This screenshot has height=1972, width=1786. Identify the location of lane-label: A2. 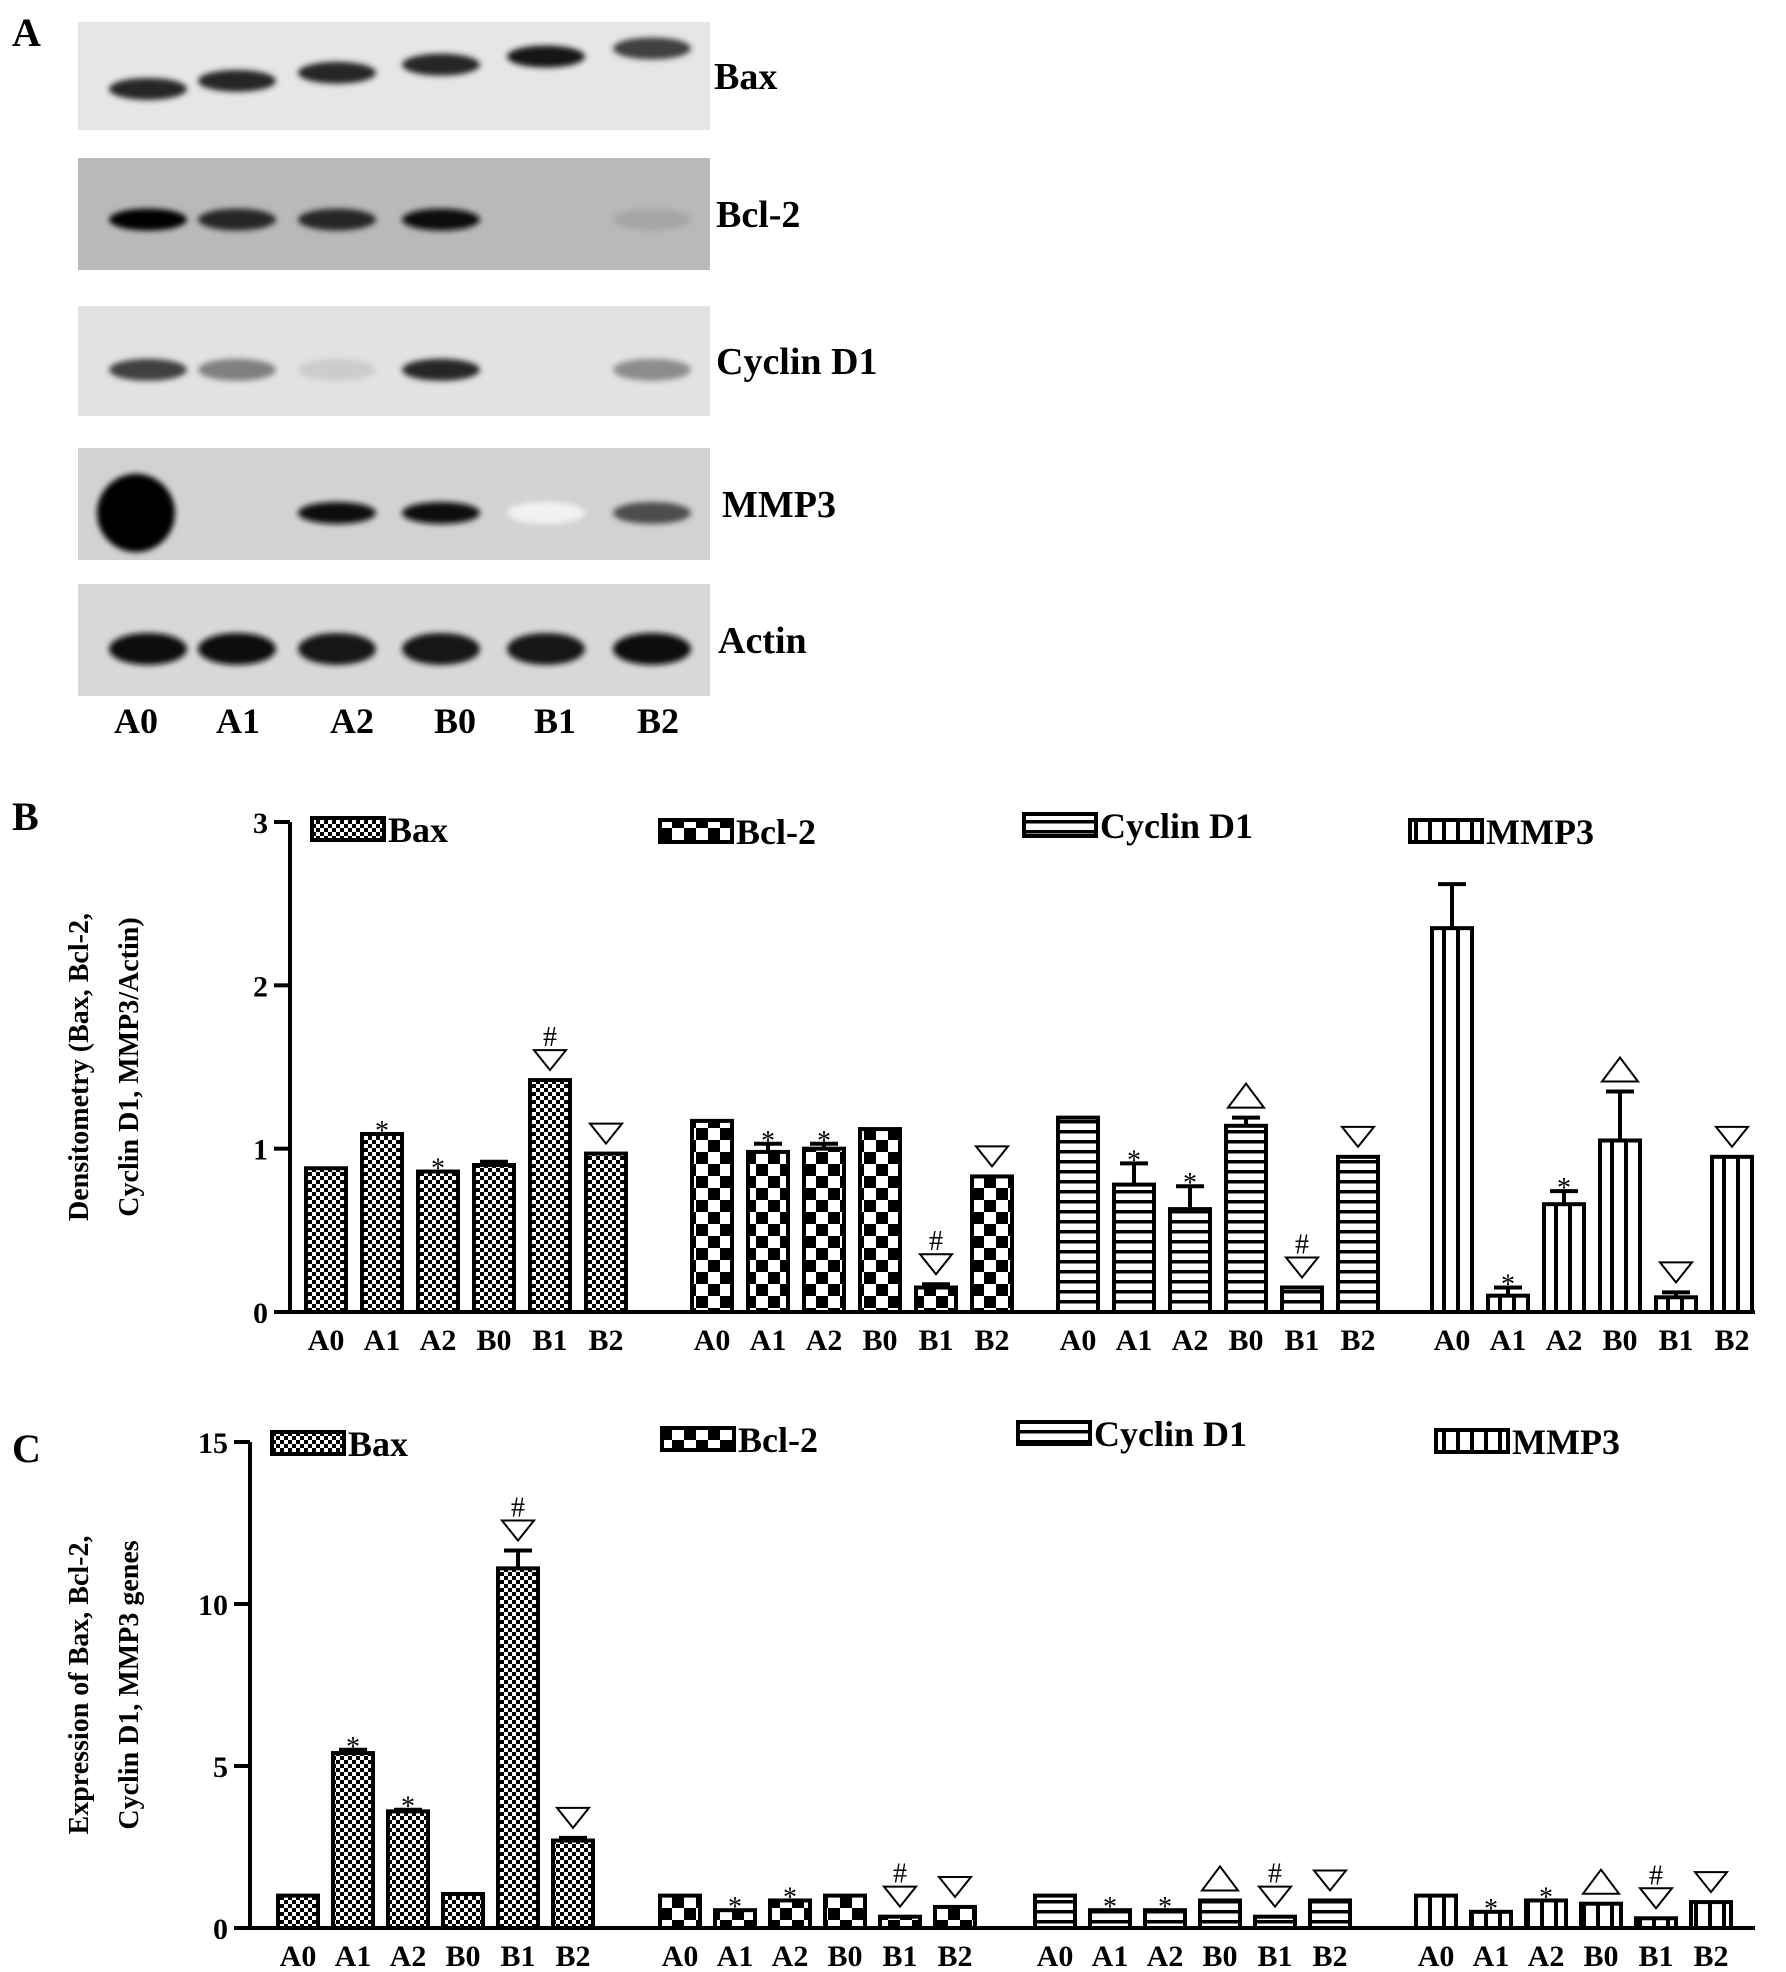
(352, 721).